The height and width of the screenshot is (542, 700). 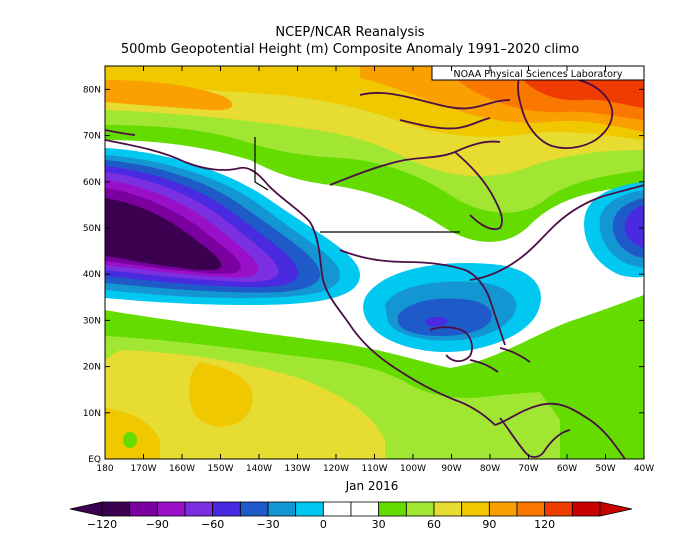 What do you see at coordinates (323, 524) in the screenshot?
I see `colorbar-label: 0` at bounding box center [323, 524].